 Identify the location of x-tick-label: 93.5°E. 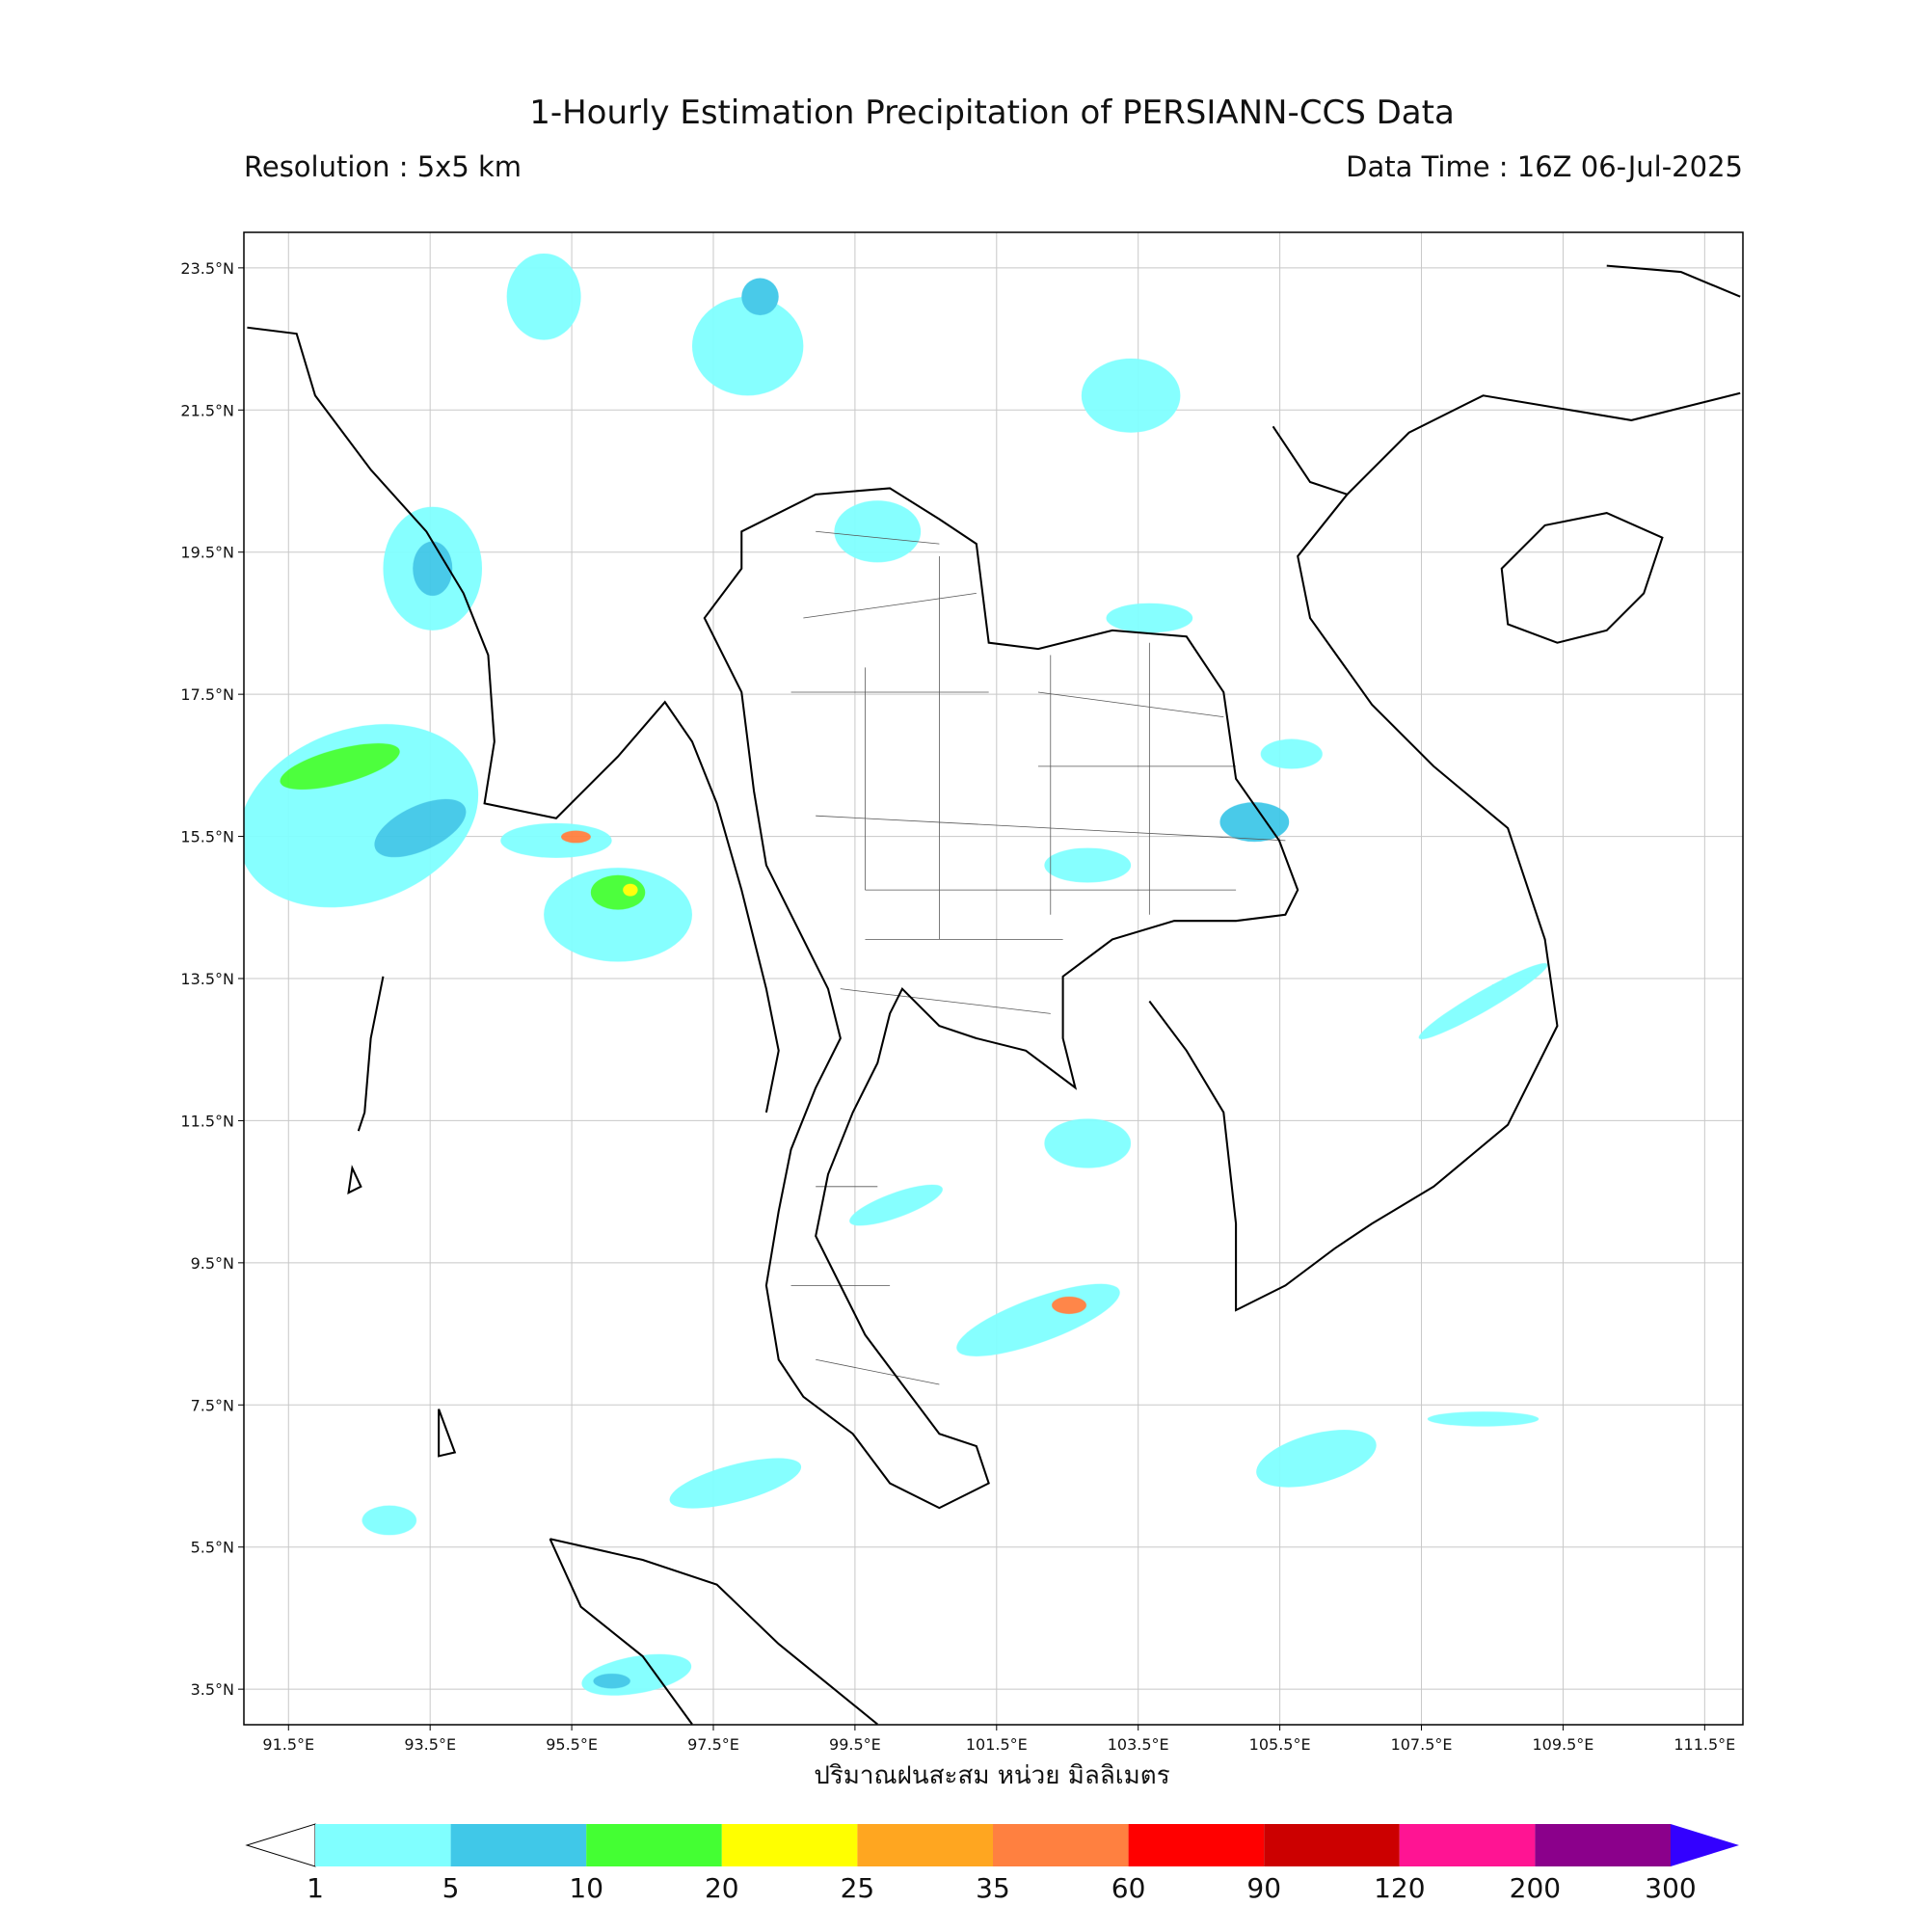
(430, 1745).